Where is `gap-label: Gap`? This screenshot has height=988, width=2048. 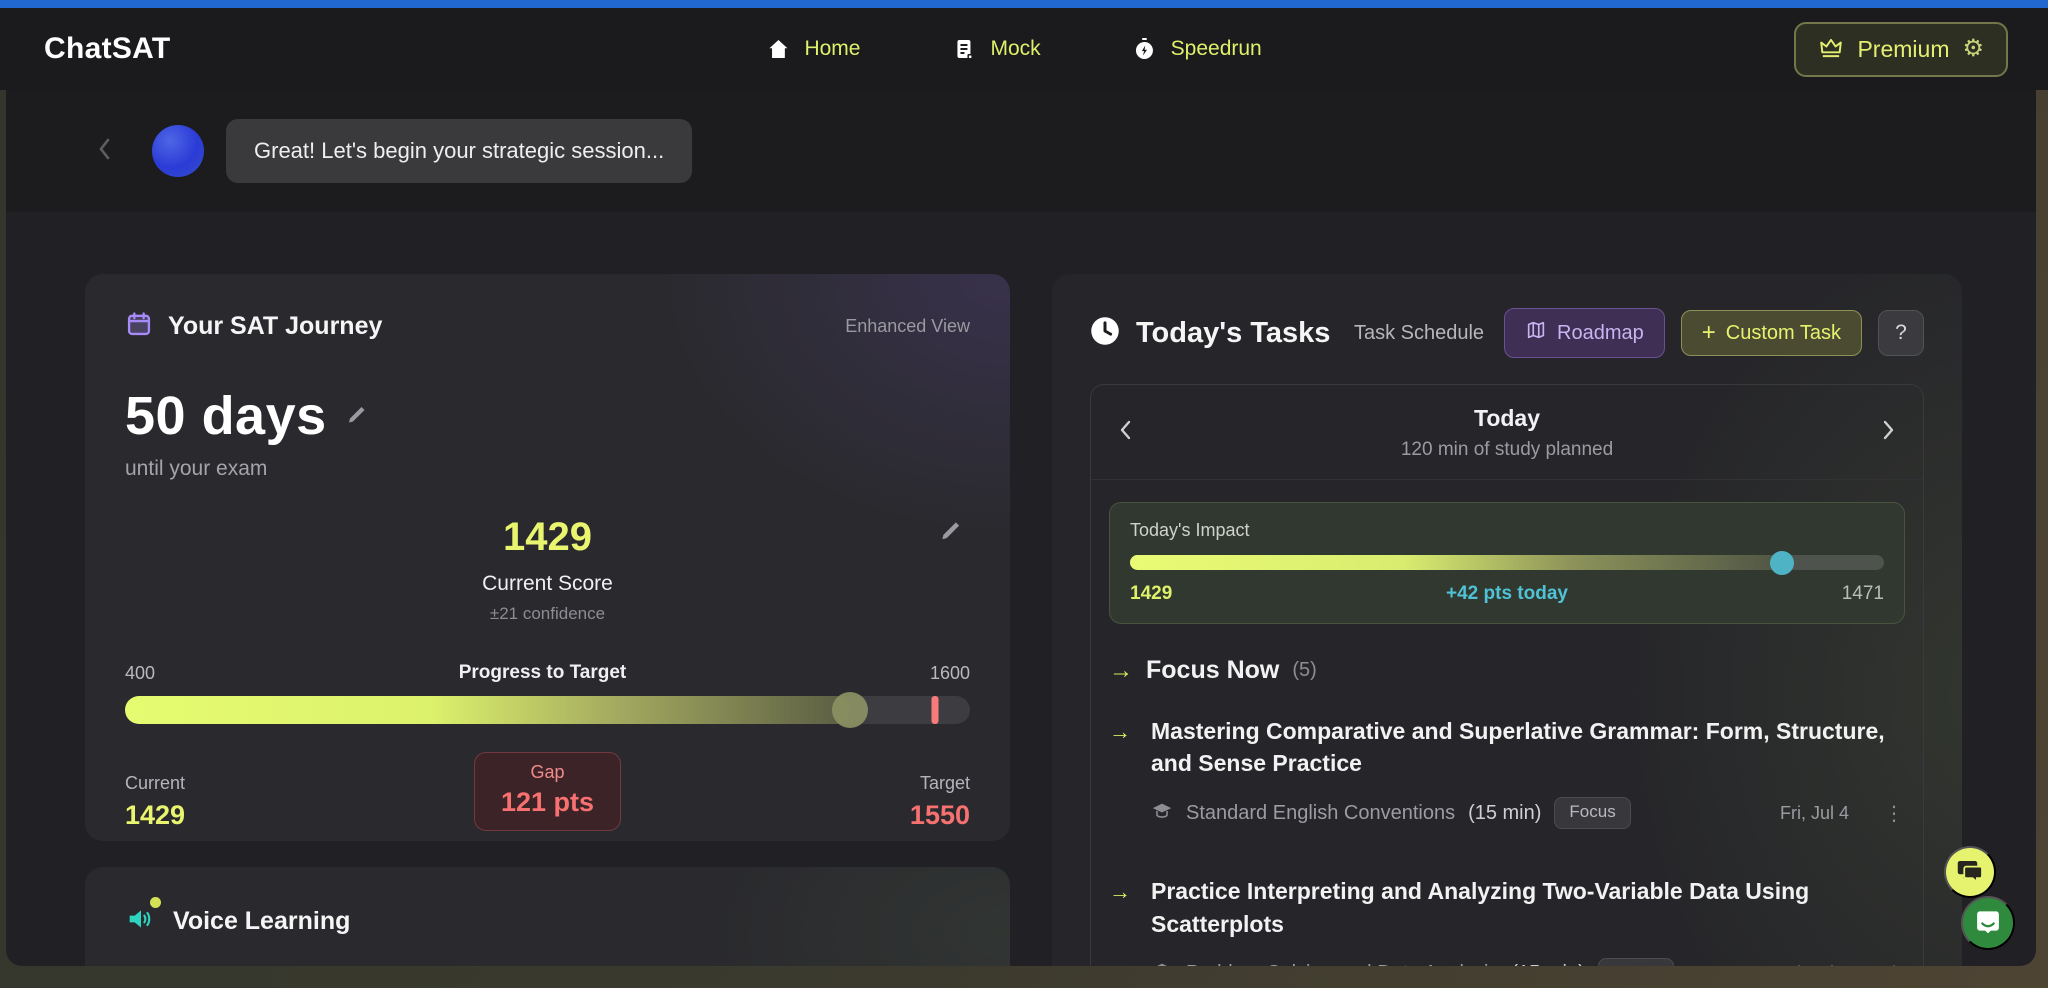 gap-label: Gap is located at coordinates (547, 772).